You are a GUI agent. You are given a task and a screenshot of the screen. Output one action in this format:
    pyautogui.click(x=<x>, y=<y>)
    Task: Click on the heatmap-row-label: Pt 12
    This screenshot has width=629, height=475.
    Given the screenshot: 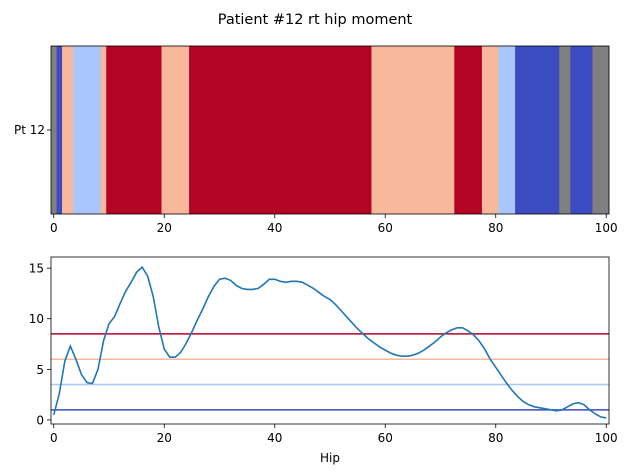 What is the action you would take?
    pyautogui.click(x=29, y=130)
    